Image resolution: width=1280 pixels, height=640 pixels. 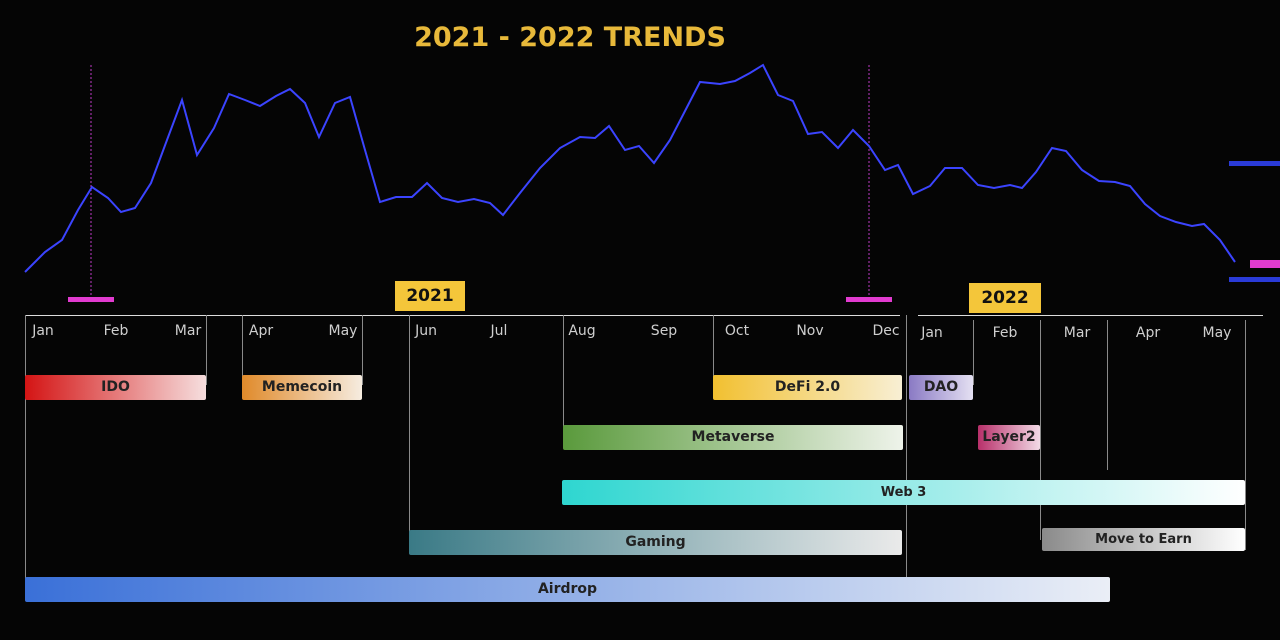 What do you see at coordinates (1143, 539) in the screenshot?
I see `trend-bar: Move to Earn` at bounding box center [1143, 539].